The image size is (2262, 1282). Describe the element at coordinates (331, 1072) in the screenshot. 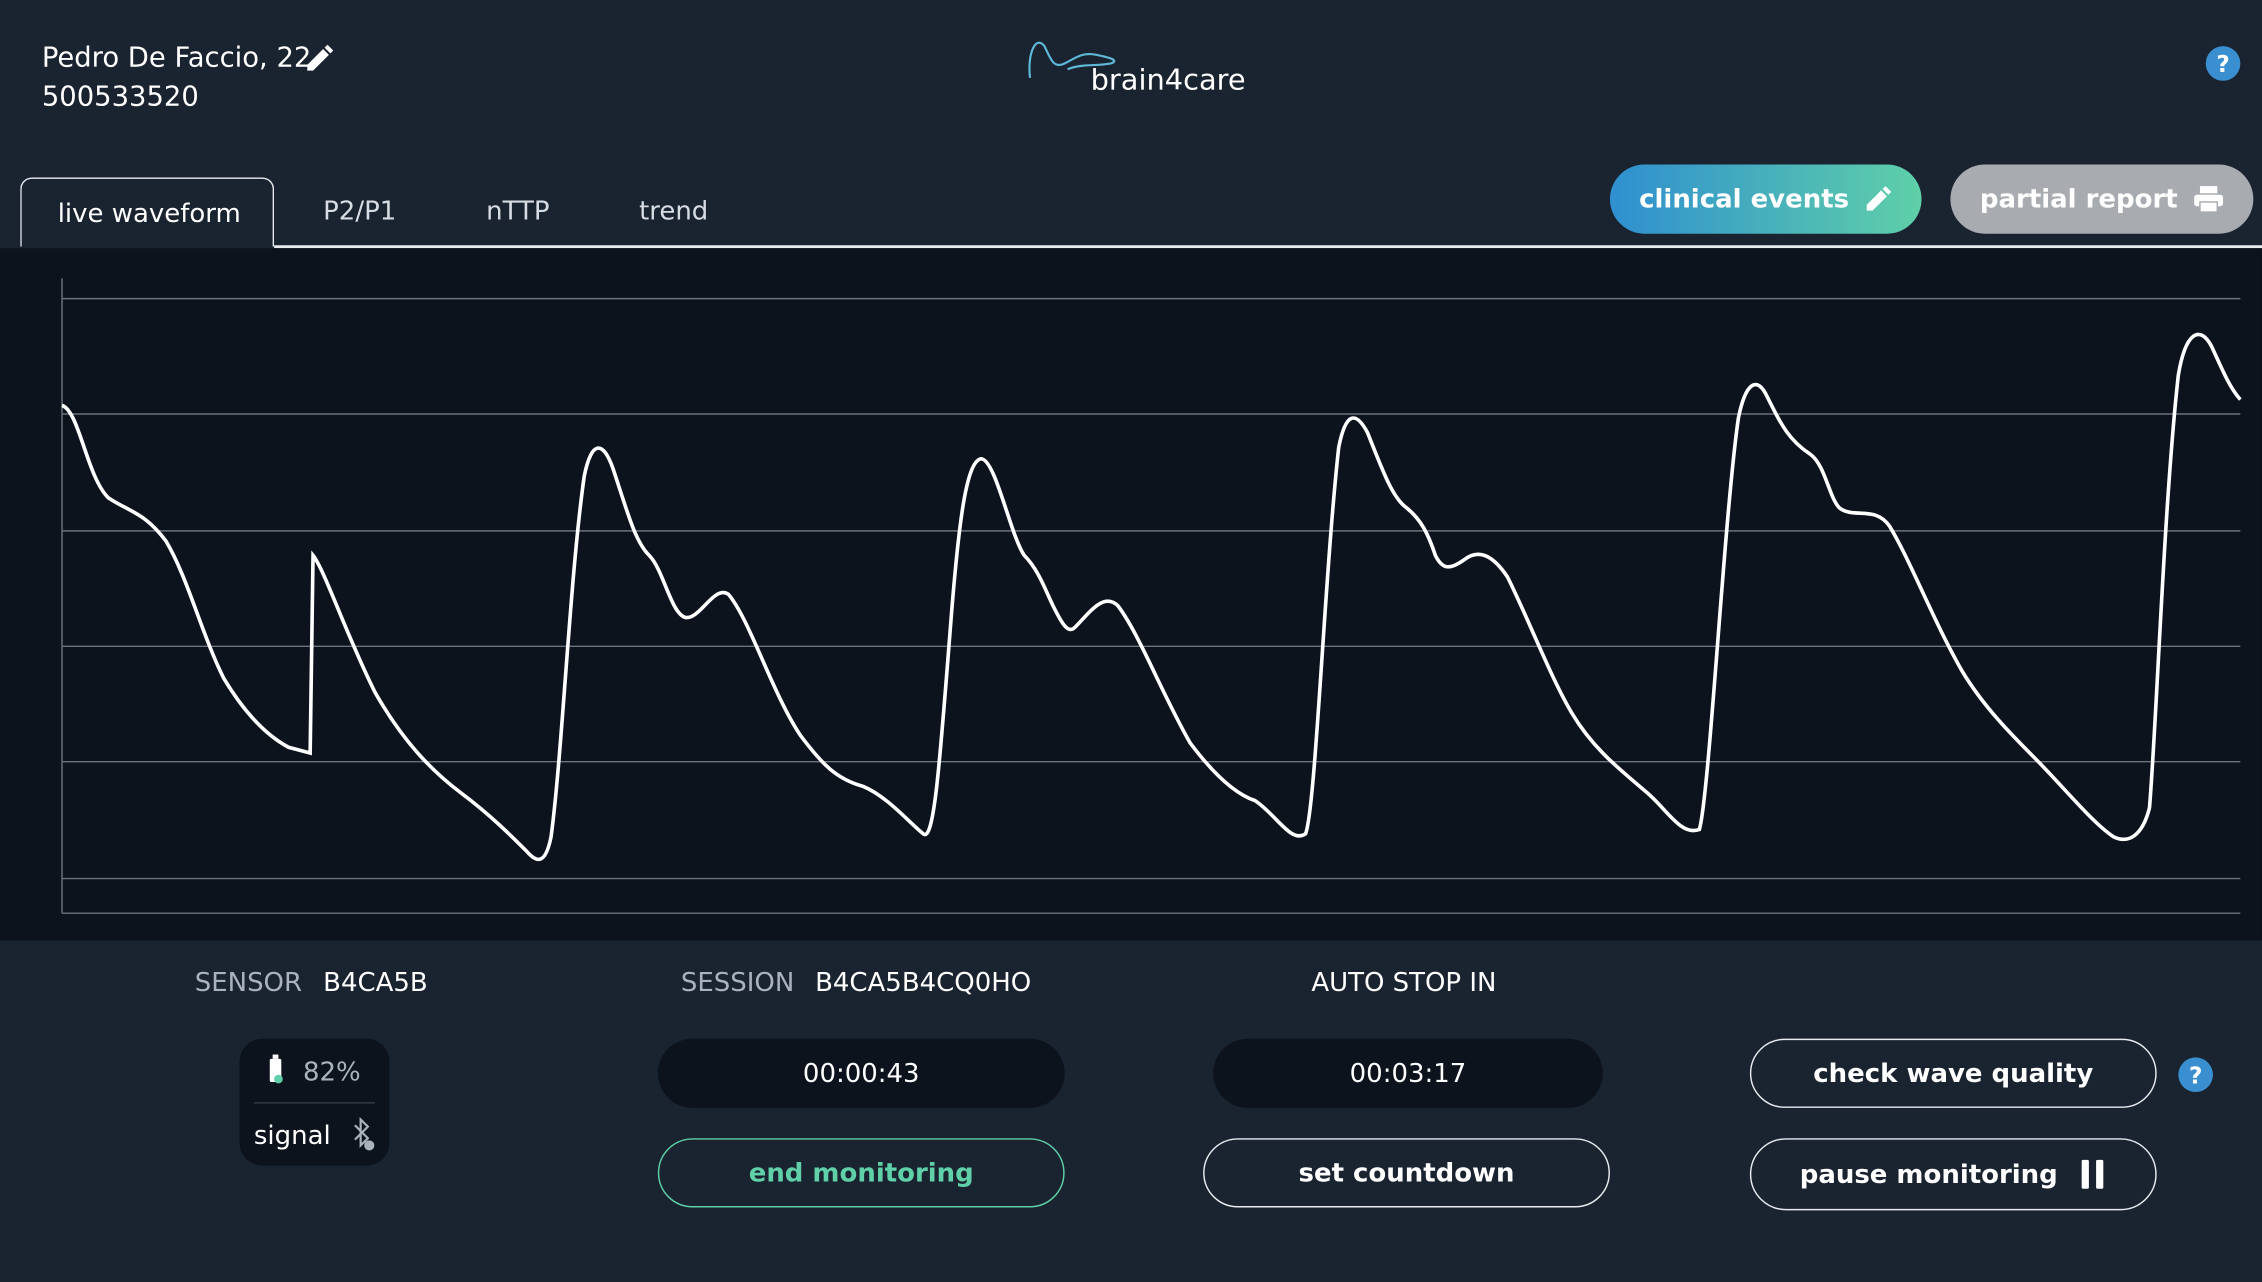

I see `battery-level: 82%` at that location.